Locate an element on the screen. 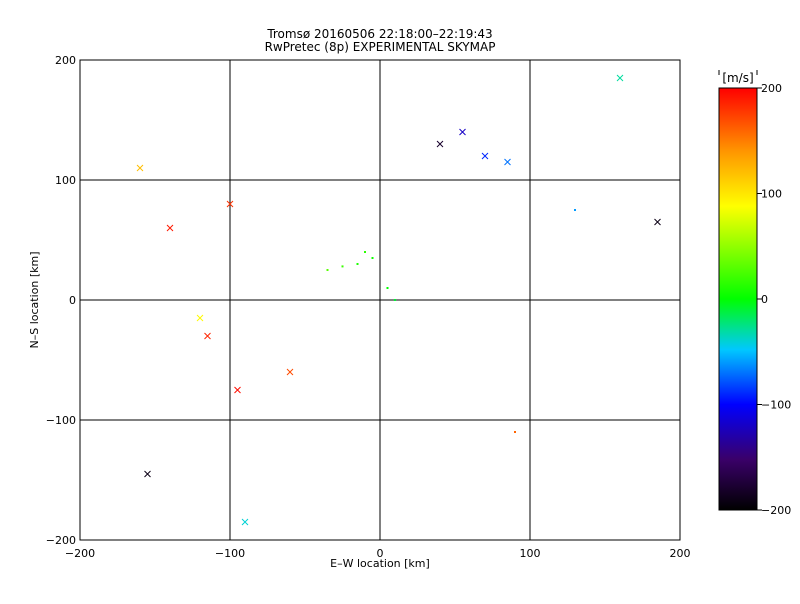 Image resolution: width=800 pixels, height=604 pixels. y-tick-label: 0 is located at coordinates (72, 300).